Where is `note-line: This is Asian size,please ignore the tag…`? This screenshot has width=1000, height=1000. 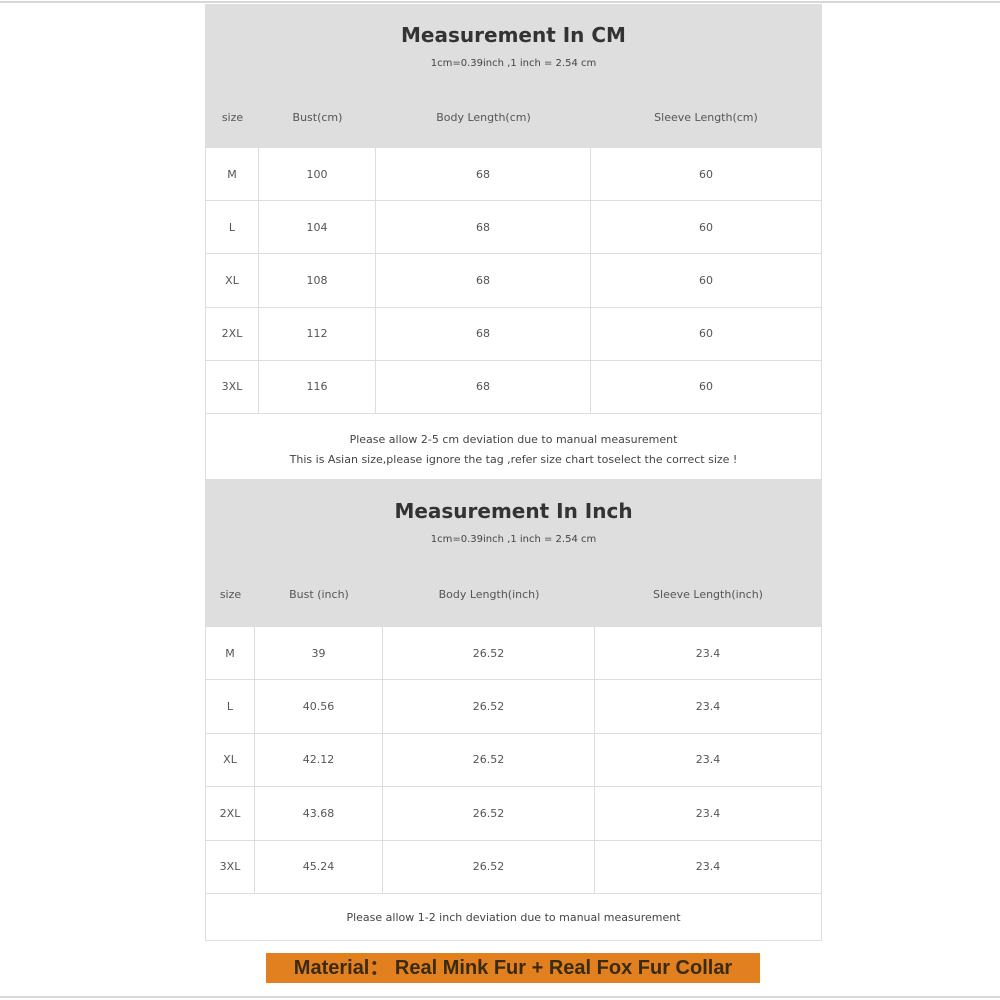
note-line: This is Asian size,please ignore the tag… is located at coordinates (513, 459).